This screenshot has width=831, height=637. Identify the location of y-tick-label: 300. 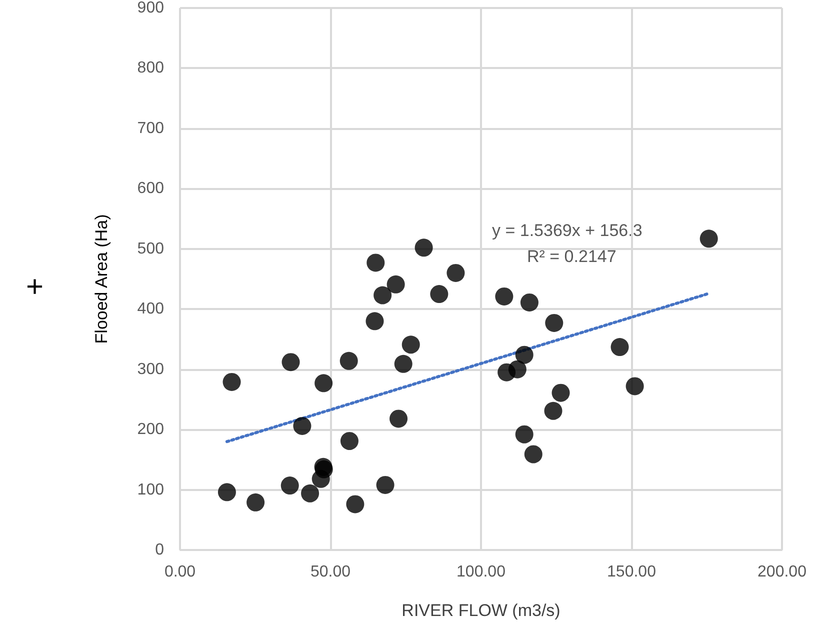
(150, 369).